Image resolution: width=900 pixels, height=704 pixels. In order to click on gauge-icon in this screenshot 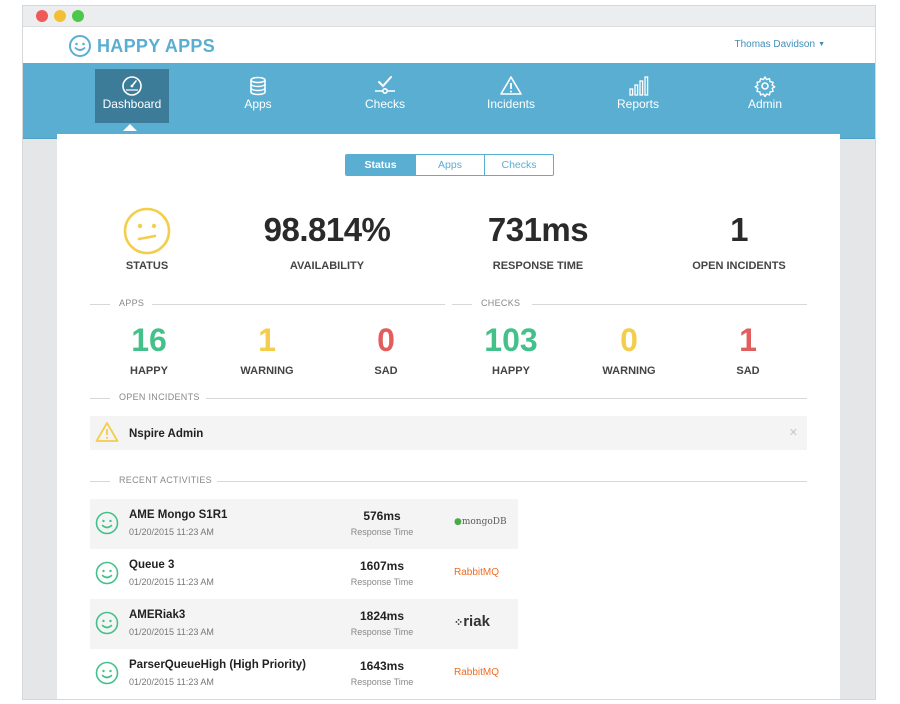, I will do `click(132, 83)`.